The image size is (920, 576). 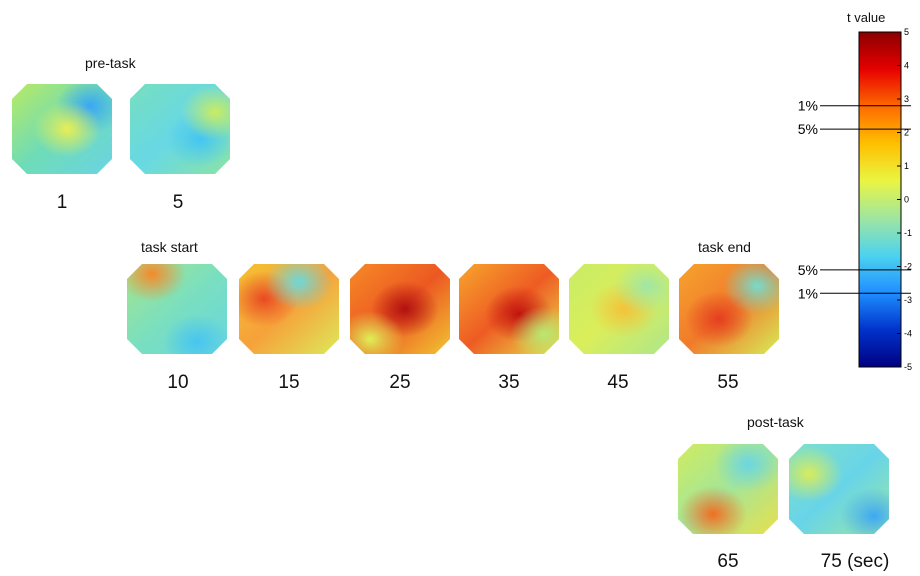 I want to click on colorbar: 5 4 3 2 1 0 -1 -2 -3 -4 -5 1% 5% 5% 1%, so click(x=855, y=200).